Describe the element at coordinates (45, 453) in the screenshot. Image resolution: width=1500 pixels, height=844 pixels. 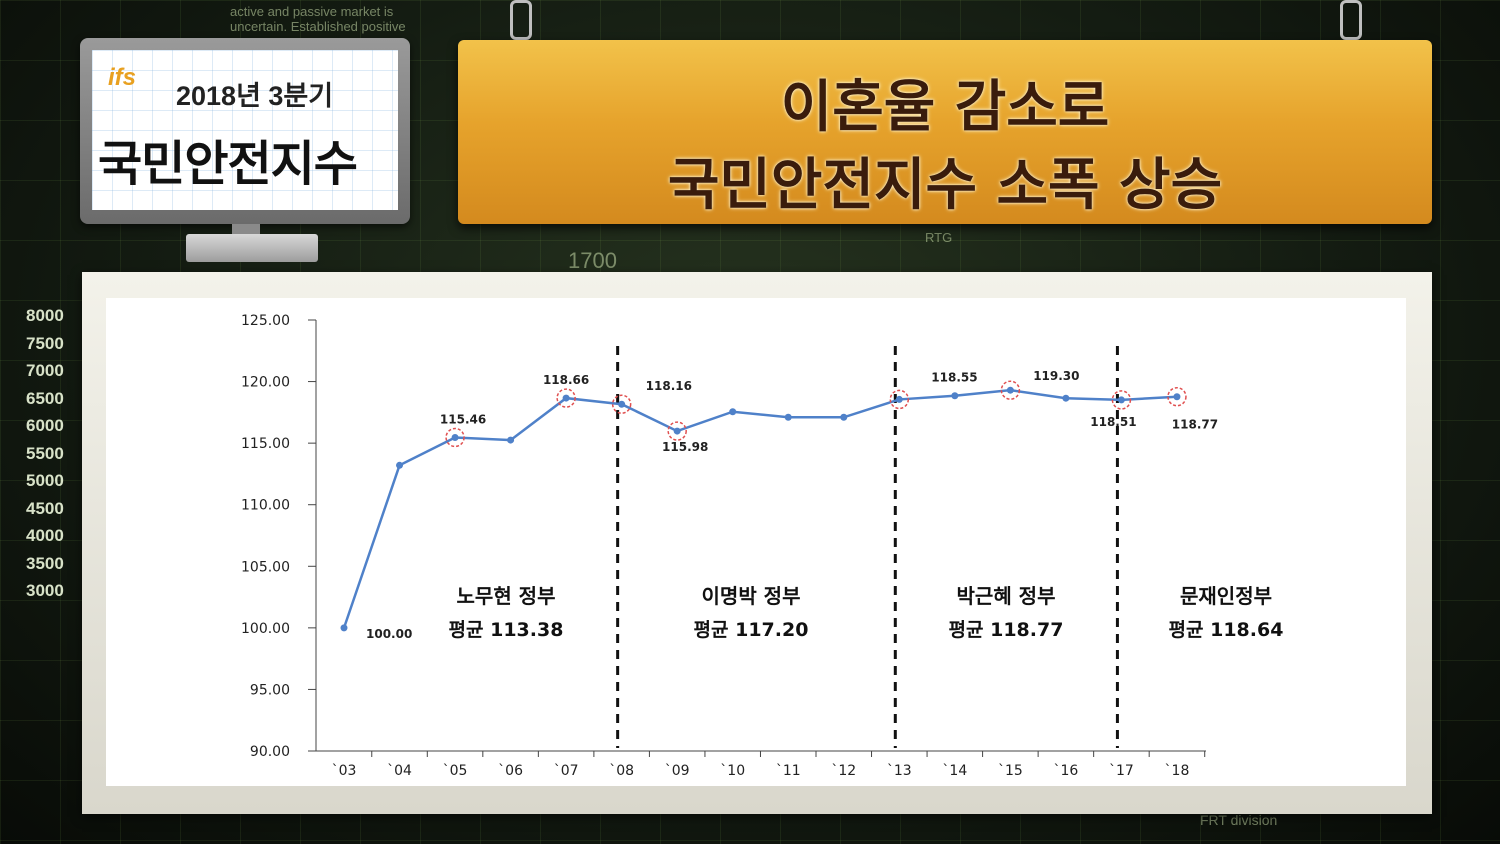
I see `background-y-scale-label: 5500` at that location.